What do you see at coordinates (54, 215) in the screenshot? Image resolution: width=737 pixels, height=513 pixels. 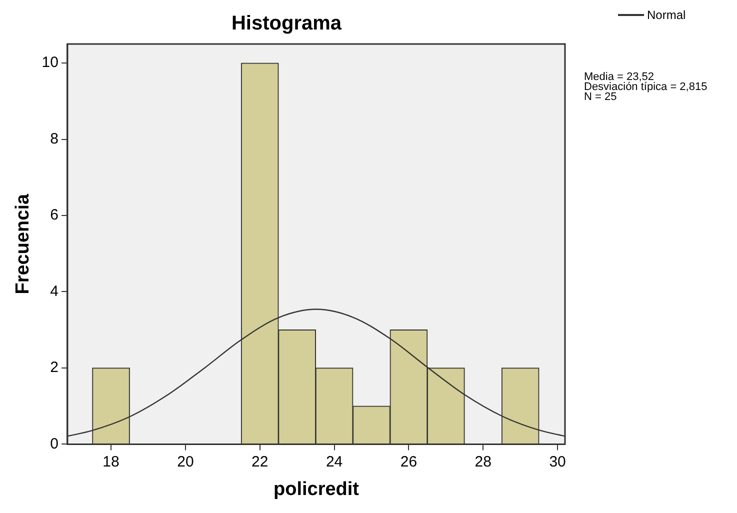 I see `y-tick-label: 6` at bounding box center [54, 215].